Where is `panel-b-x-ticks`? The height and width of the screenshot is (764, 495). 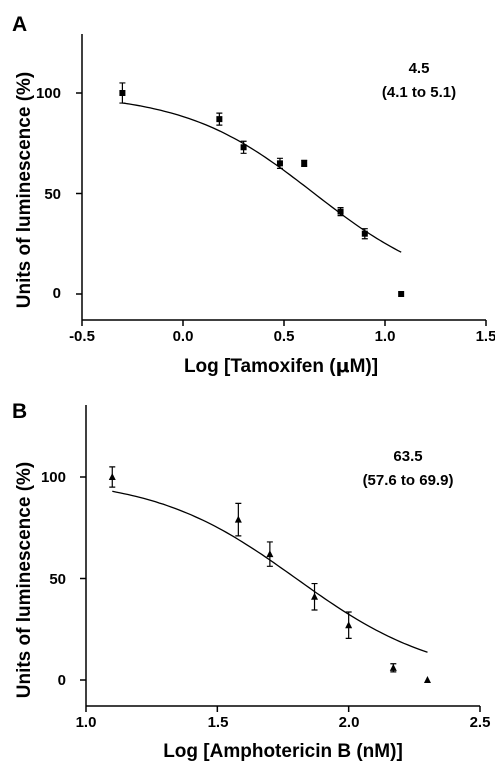
panel-b-x-ticks is located at coordinates (283, 709).